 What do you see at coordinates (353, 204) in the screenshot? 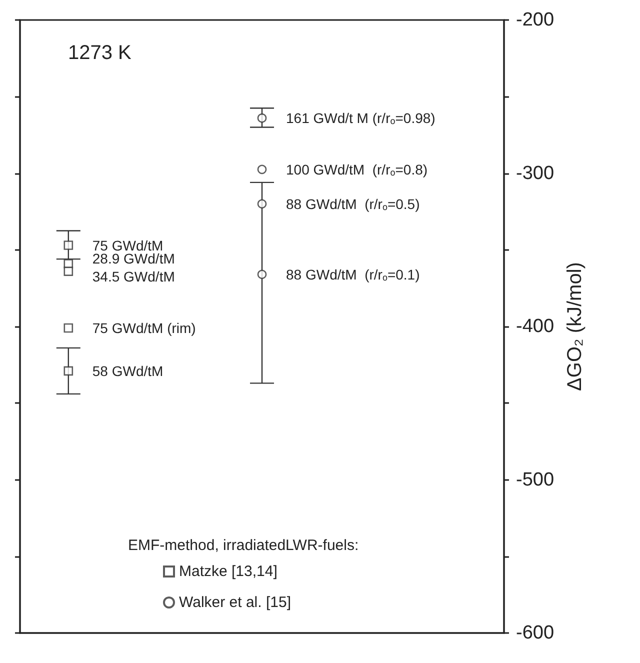
I see `annotation: 88 GWd/tM (r/ro=0.5)` at bounding box center [353, 204].